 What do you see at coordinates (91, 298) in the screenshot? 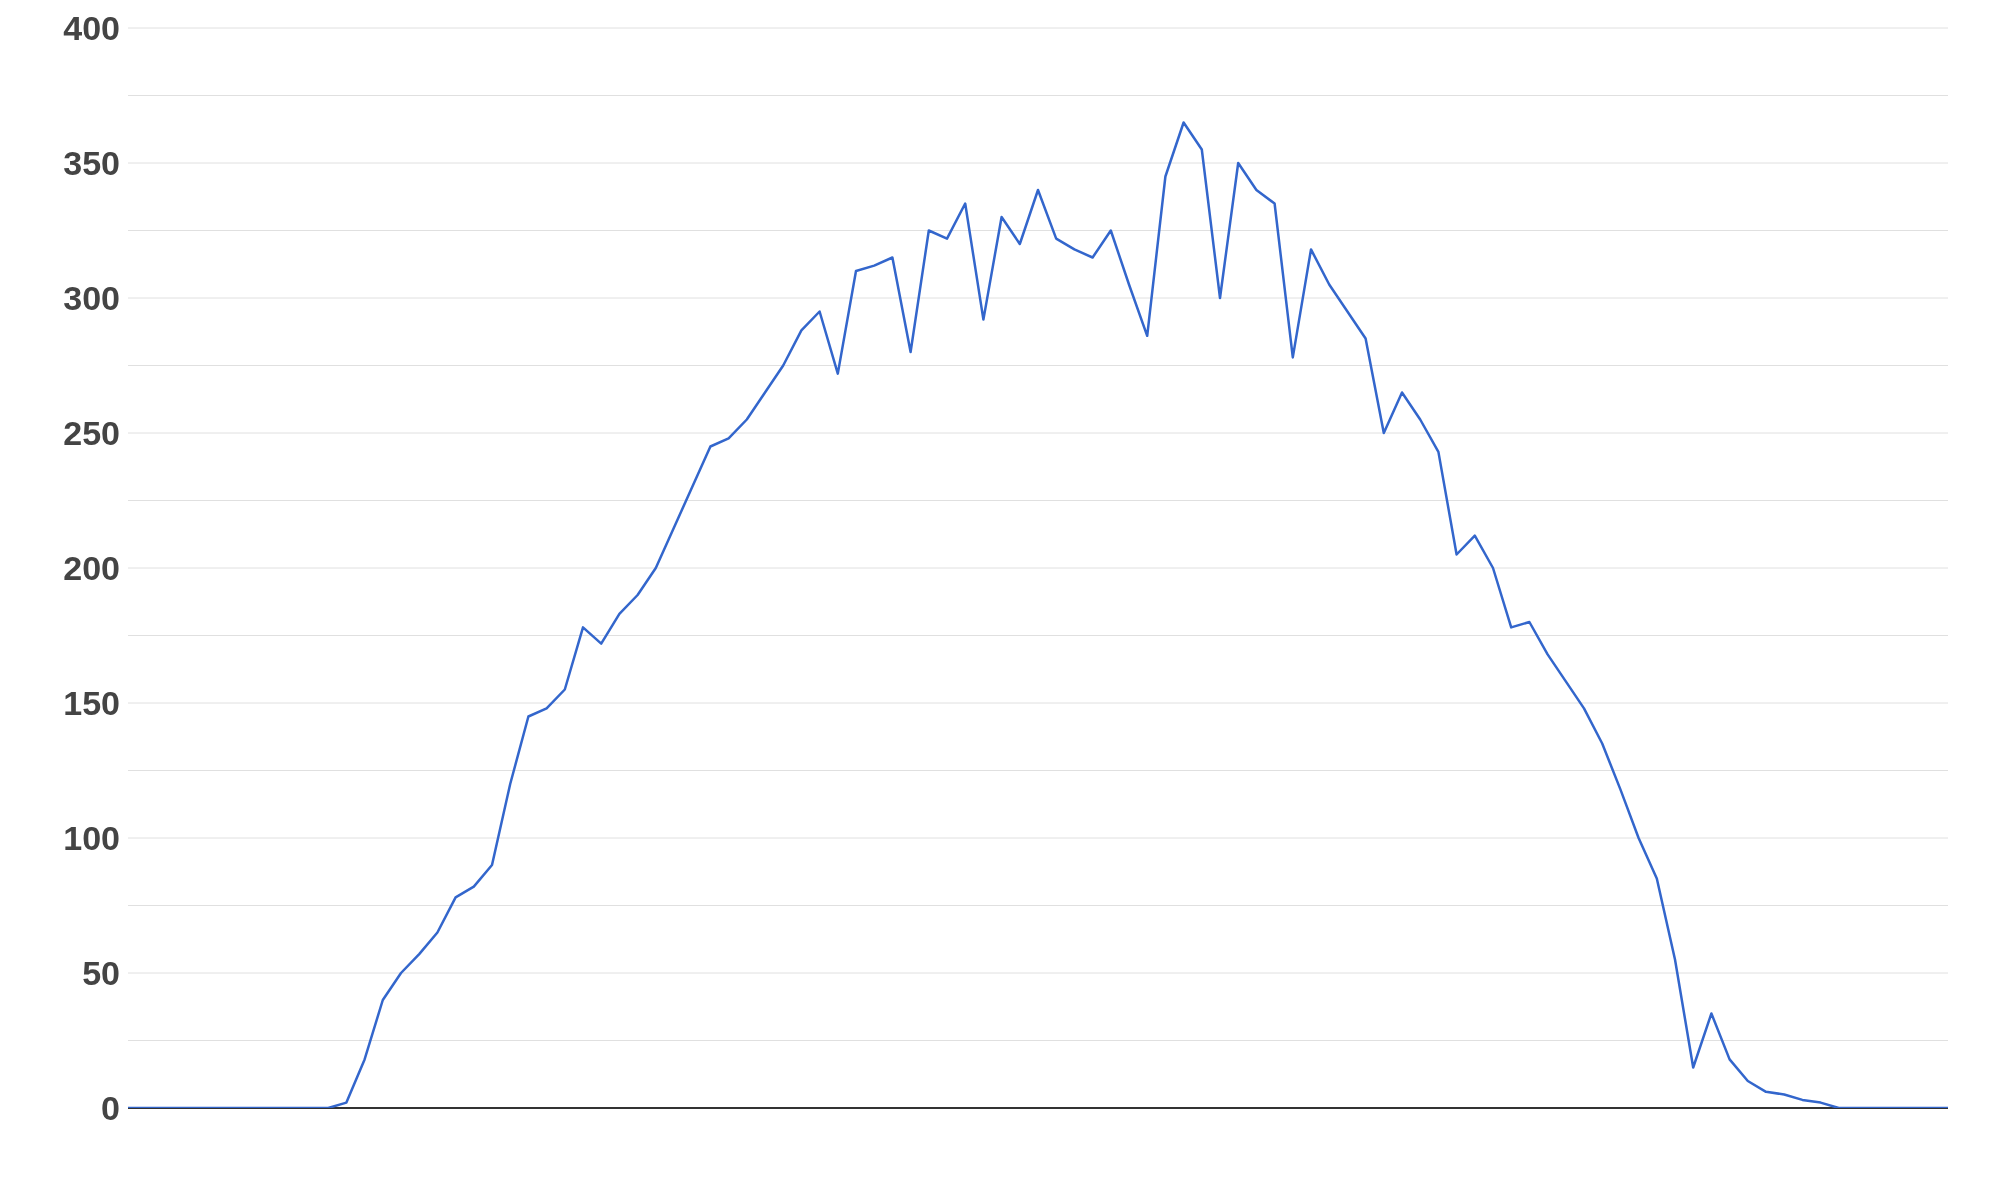
I see `y-tick-label: 300` at bounding box center [91, 298].